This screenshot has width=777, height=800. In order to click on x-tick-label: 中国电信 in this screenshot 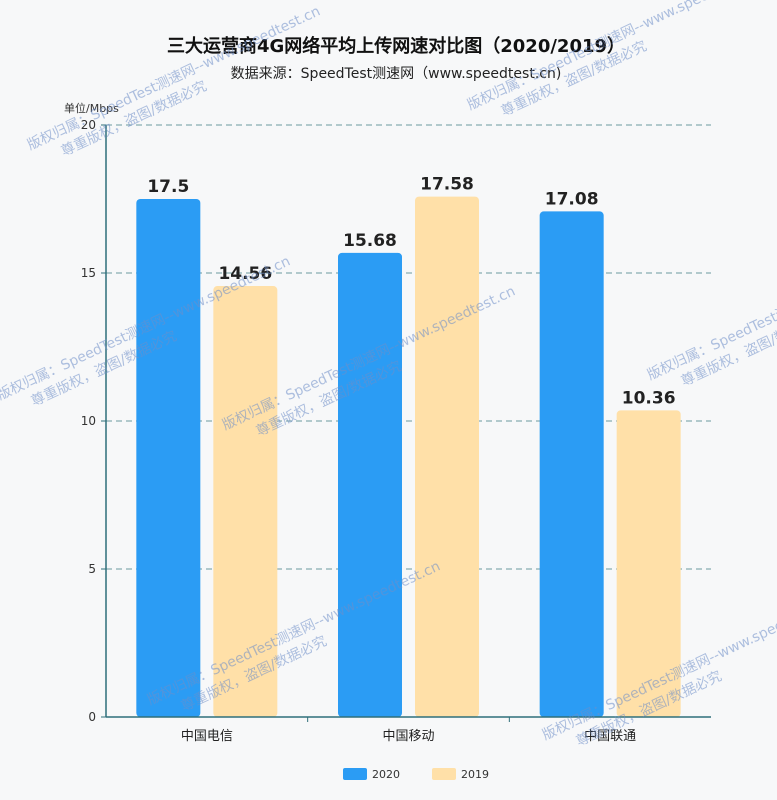, I will do `click(207, 736)`.